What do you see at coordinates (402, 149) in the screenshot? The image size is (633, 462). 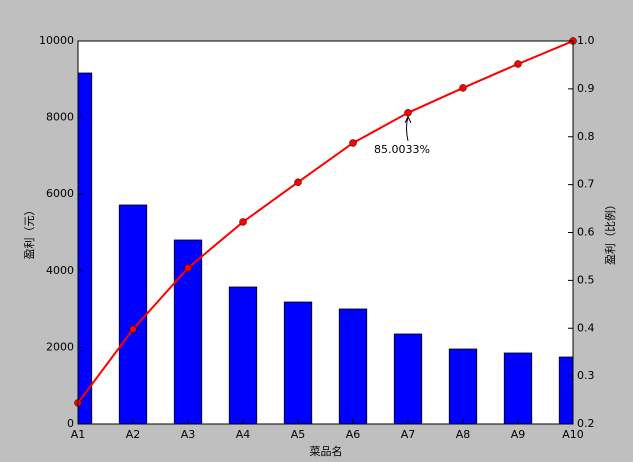 I see `annotation: 85.0033%` at bounding box center [402, 149].